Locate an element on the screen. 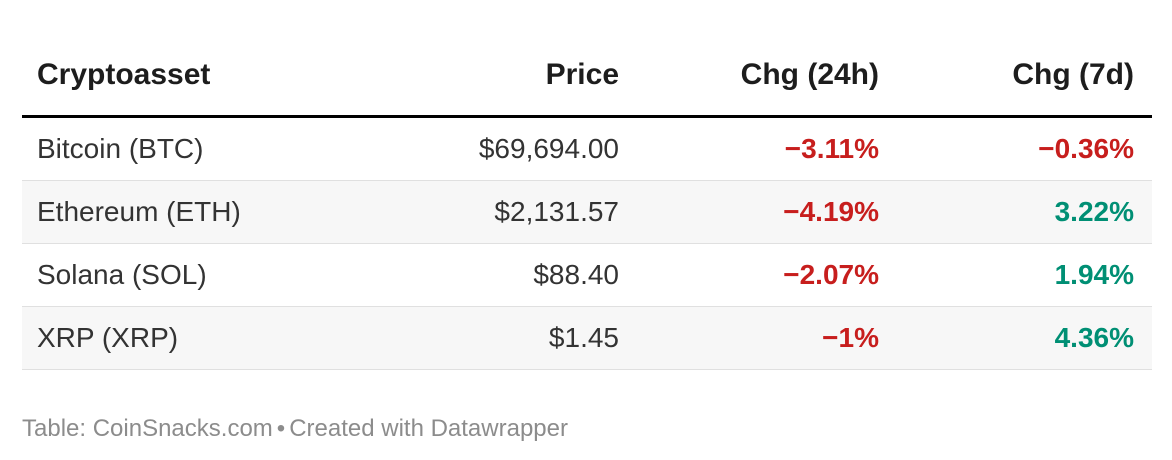 Image resolution: width=1172 pixels, height=460 pixels. cell-price: $1.45 is located at coordinates (497, 338).